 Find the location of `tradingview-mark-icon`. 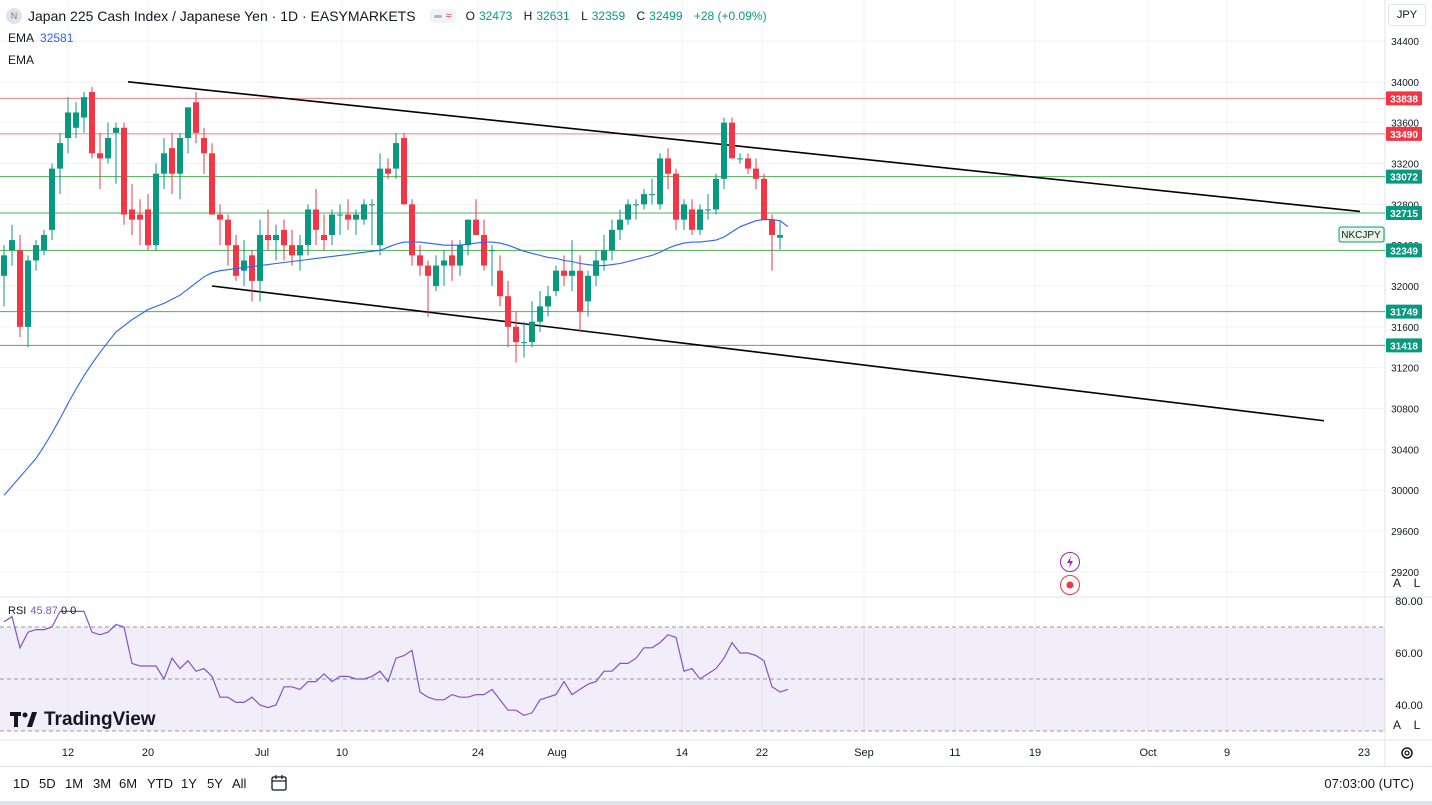

tradingview-mark-icon is located at coordinates (24, 720).